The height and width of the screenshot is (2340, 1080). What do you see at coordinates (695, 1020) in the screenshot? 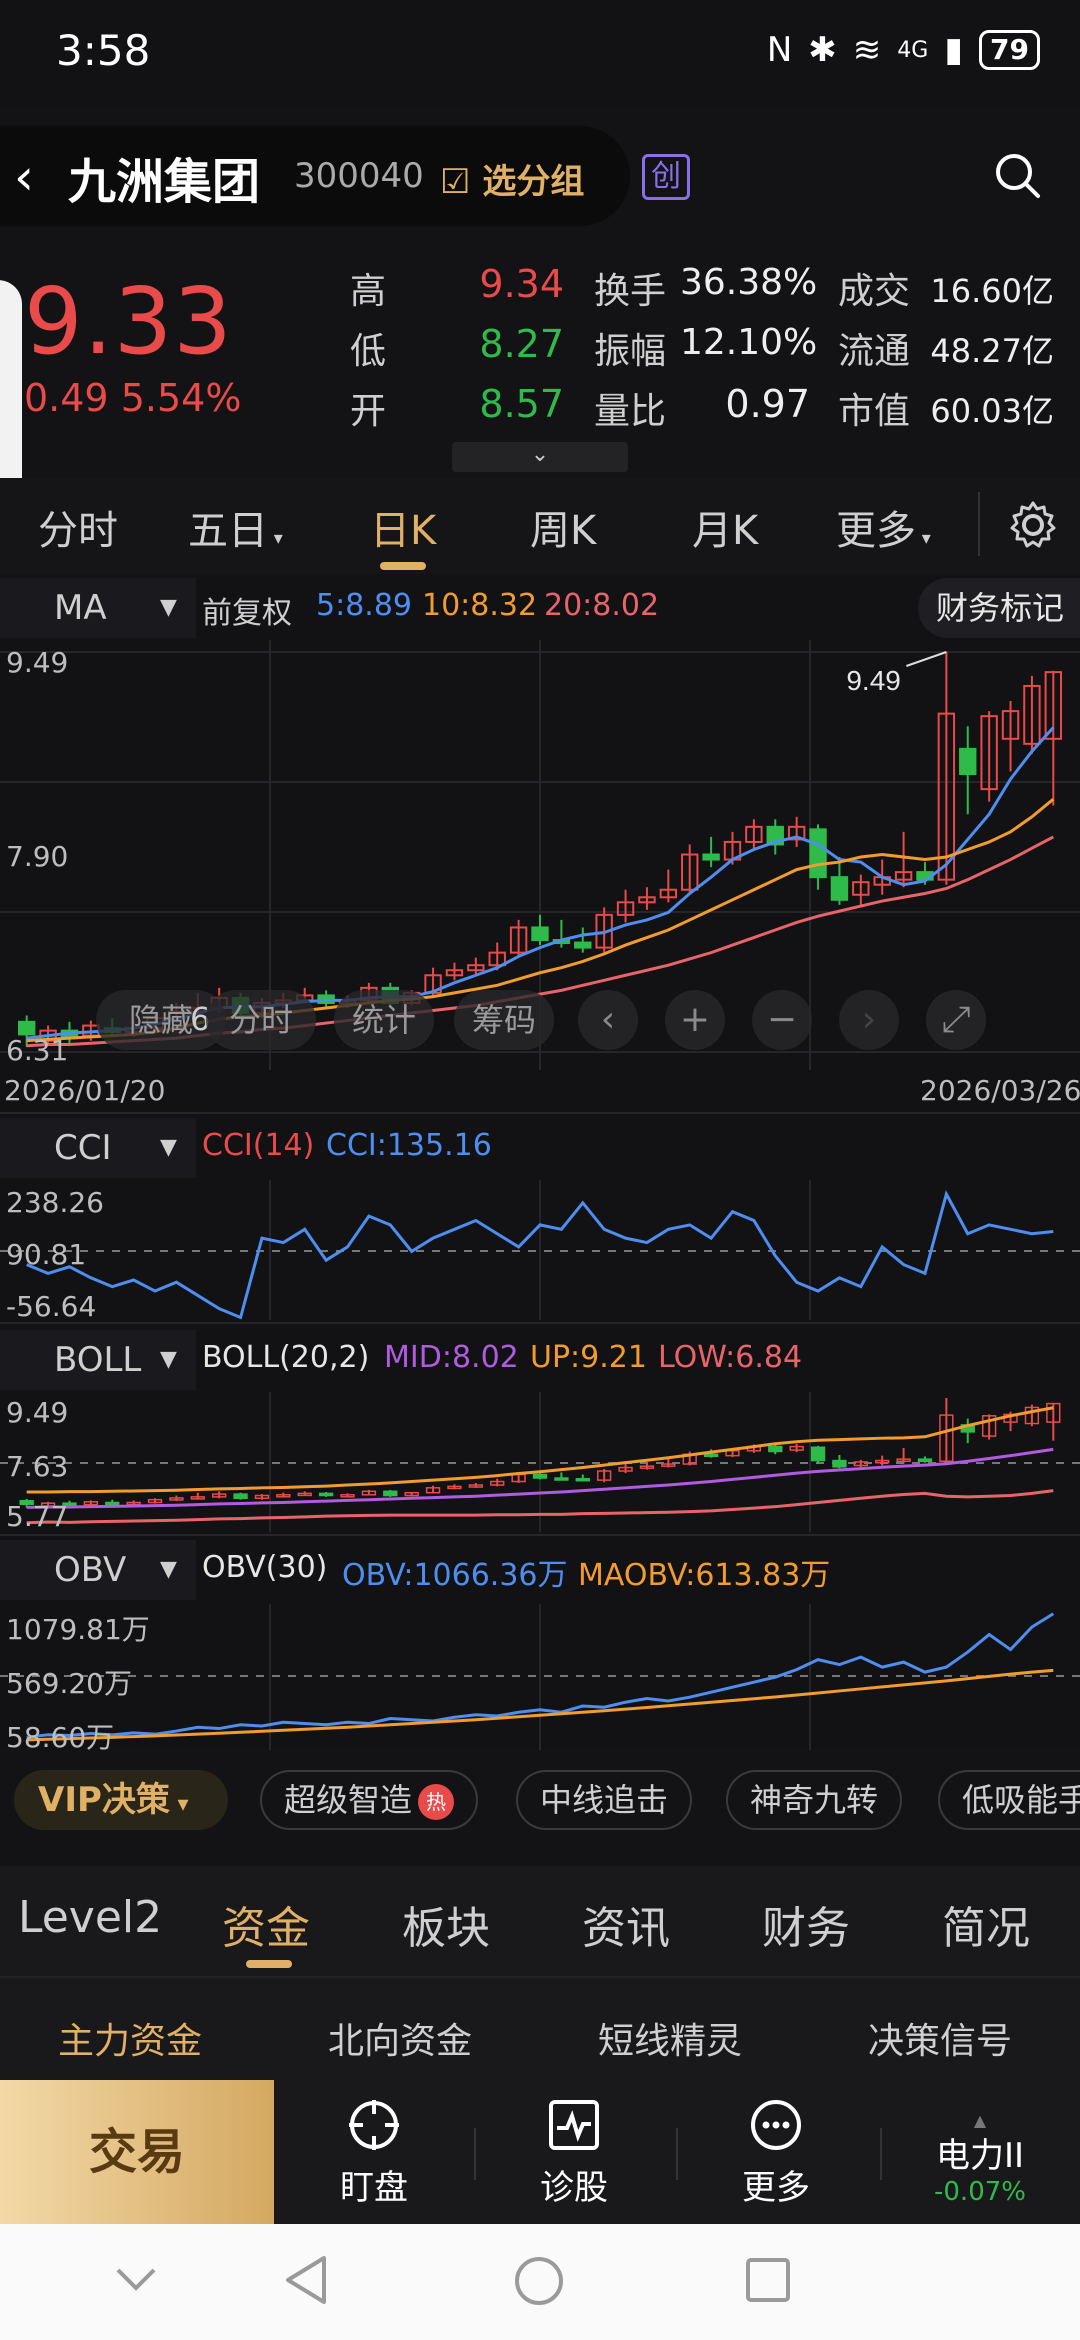
I see `zoom-in-icon: +` at bounding box center [695, 1020].